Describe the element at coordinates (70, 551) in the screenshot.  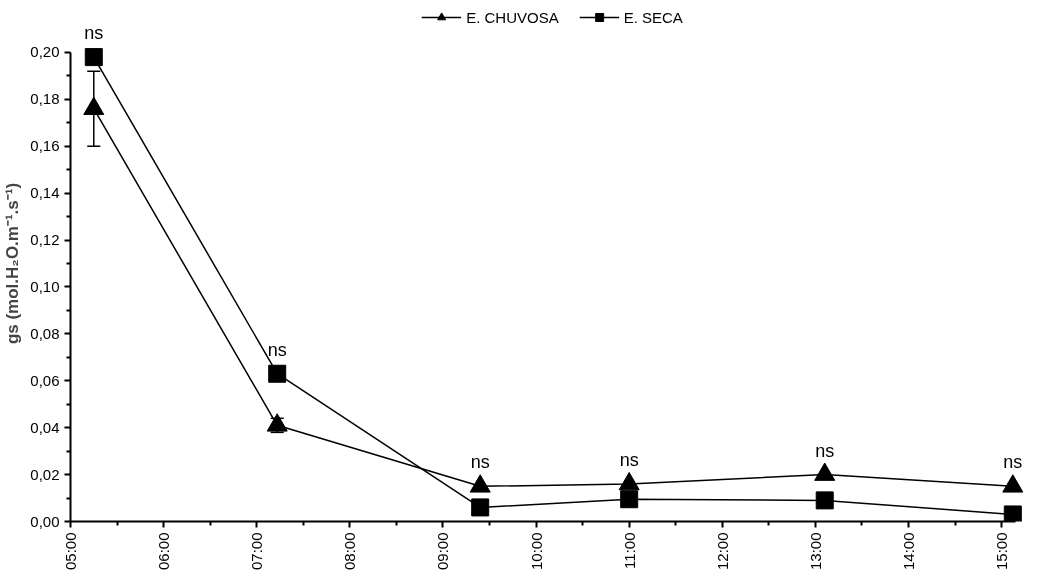
I see `x-tick-label: 05:00` at that location.